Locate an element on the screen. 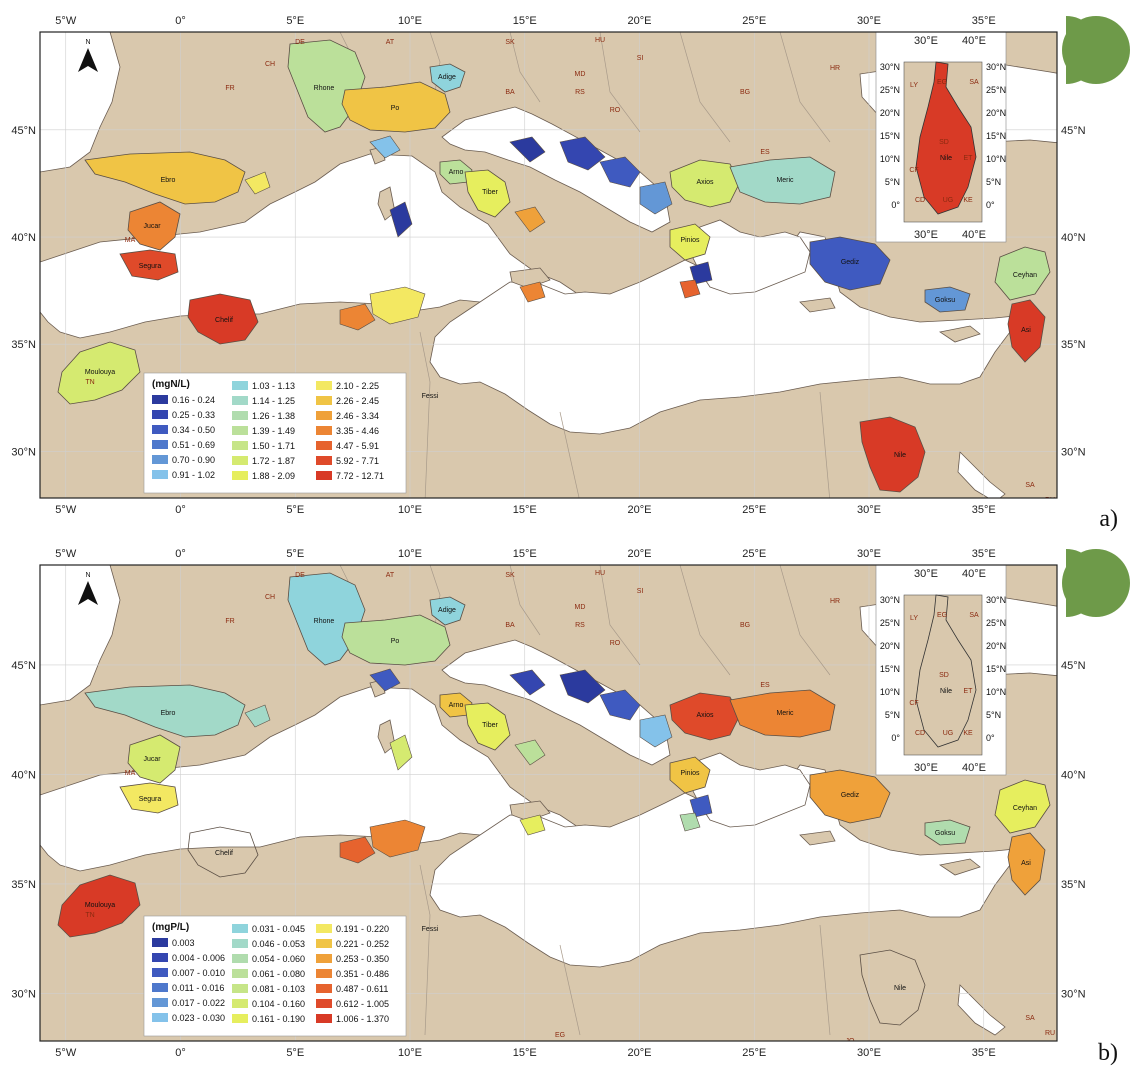  atlantic-ocean is located at coordinates (80, 635).